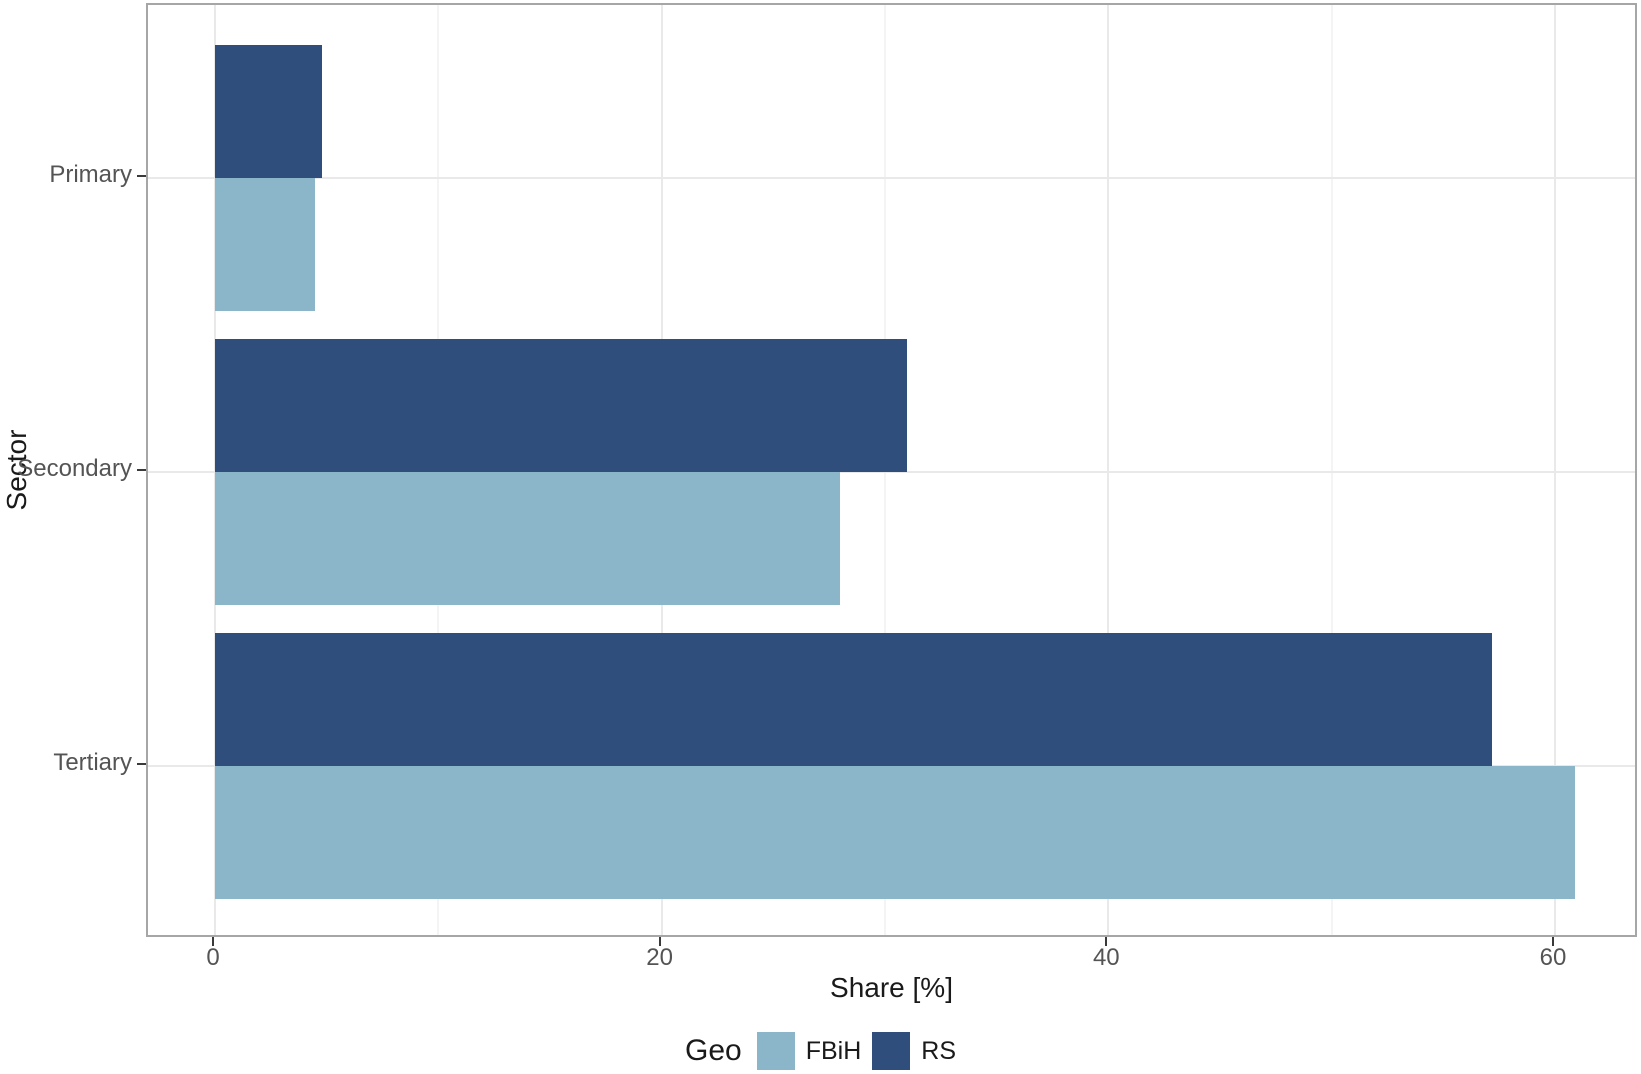 This screenshot has height=1074, width=1641. I want to click on x-axis-title: Share [%], so click(891, 987).